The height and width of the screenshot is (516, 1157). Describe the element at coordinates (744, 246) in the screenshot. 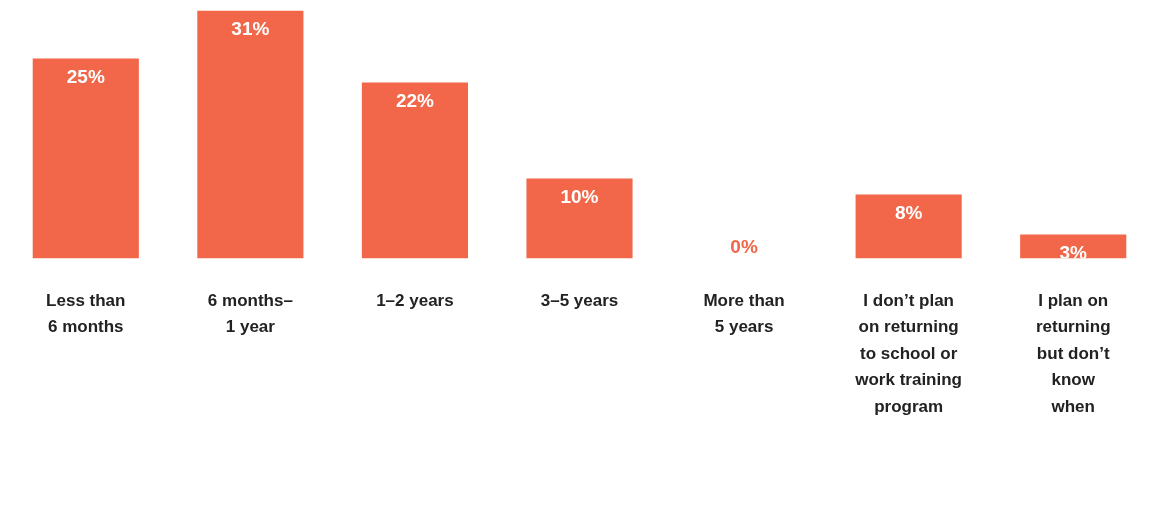

I see `data-label: 0%` at that location.